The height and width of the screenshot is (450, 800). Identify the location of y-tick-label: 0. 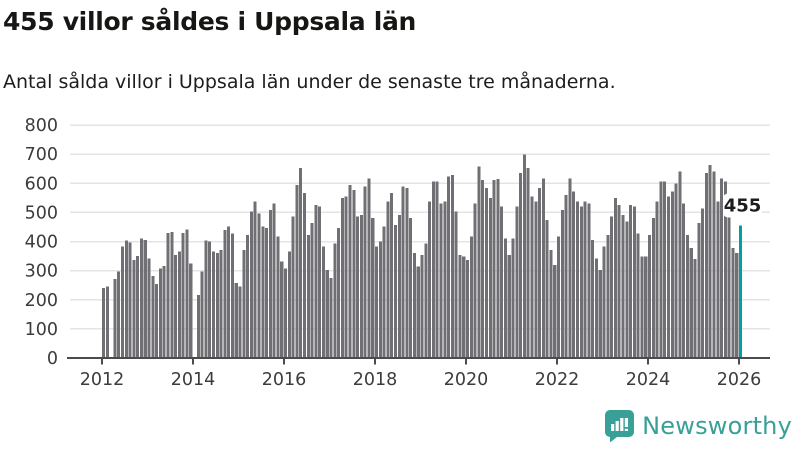
(52, 359).